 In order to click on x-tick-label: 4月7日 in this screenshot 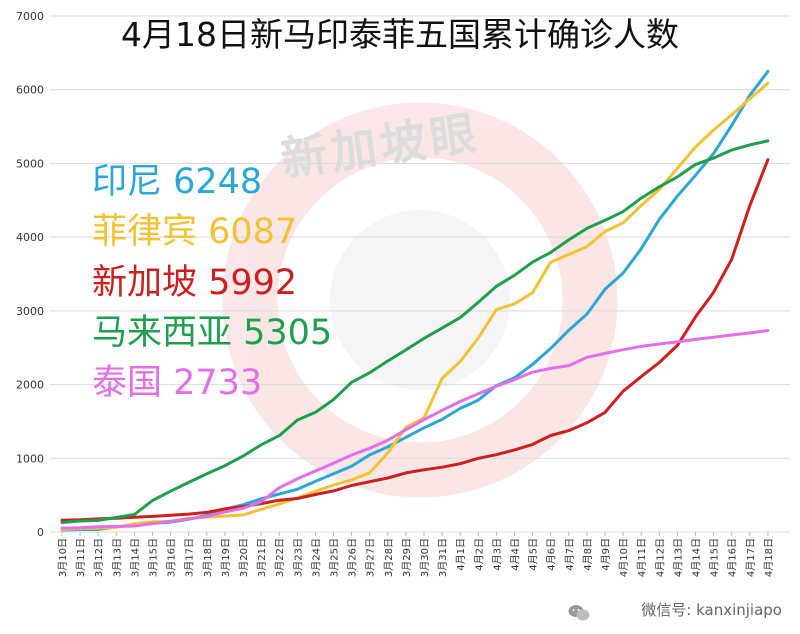, I will do `click(570, 554)`.